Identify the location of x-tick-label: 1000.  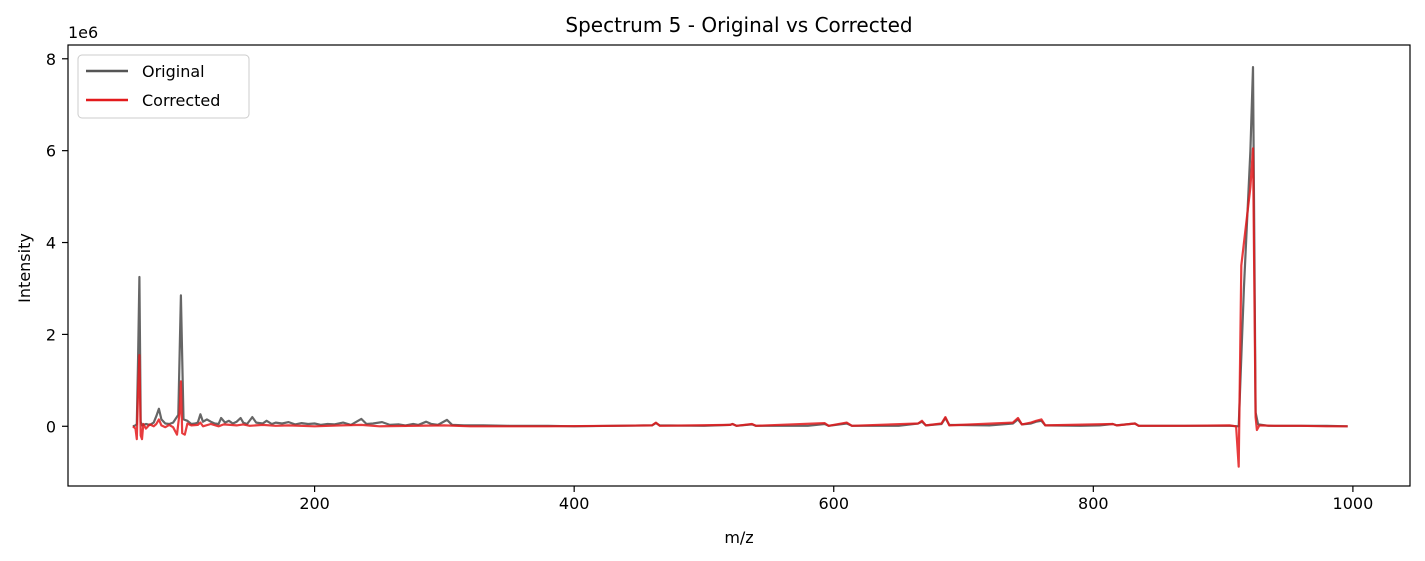
(1353, 503).